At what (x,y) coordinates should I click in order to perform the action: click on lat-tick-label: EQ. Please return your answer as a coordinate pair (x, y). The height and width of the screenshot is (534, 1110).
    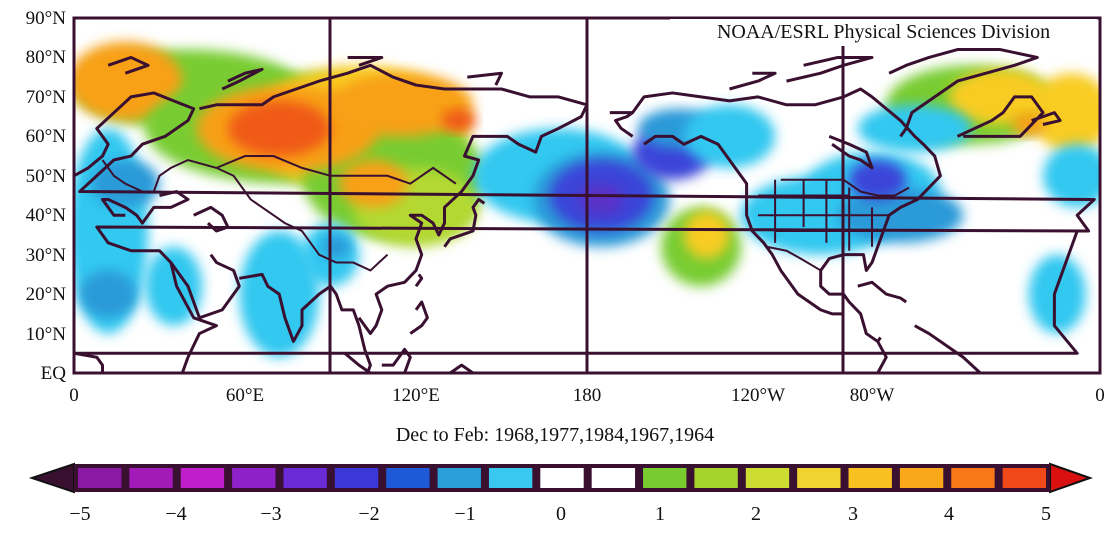
    Looking at the image, I should click on (53, 373).